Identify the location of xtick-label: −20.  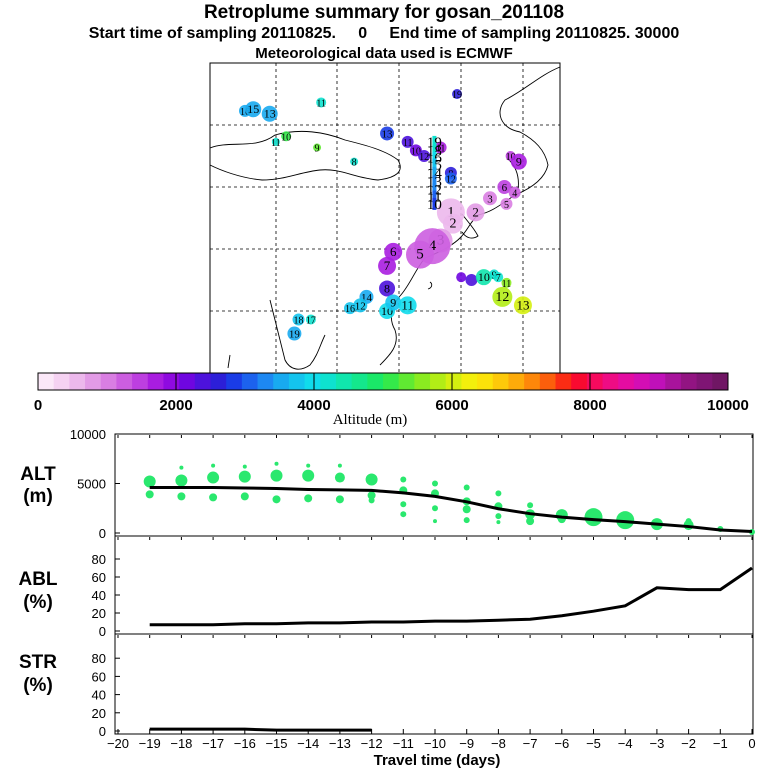
(118, 743).